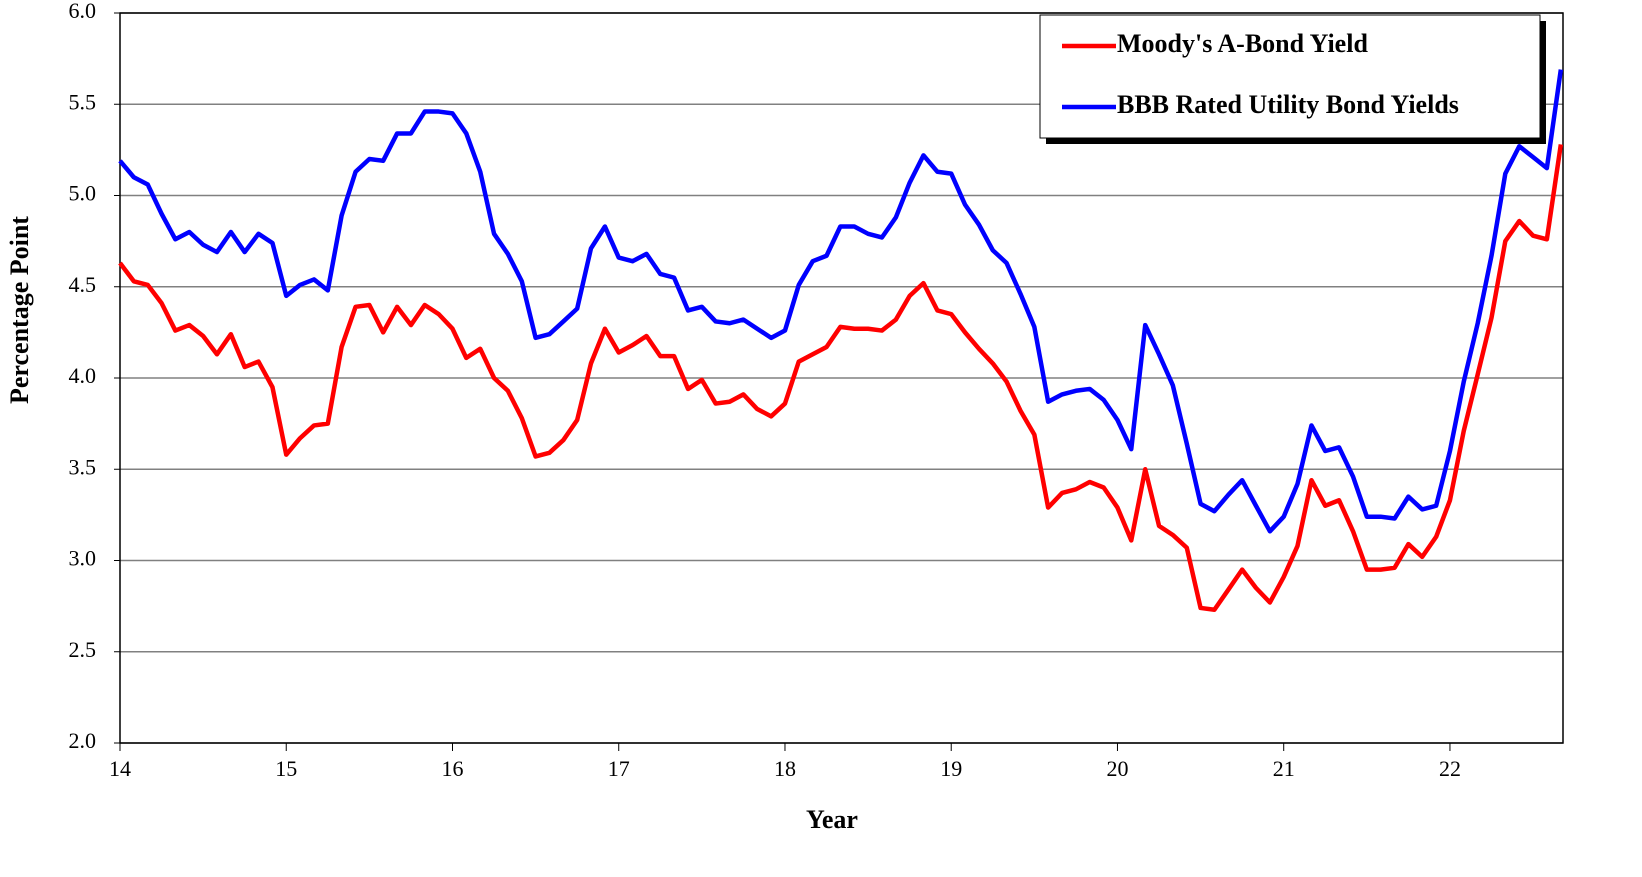  What do you see at coordinates (83, 466) in the screenshot?
I see `y-tick-label: 3.5` at bounding box center [83, 466].